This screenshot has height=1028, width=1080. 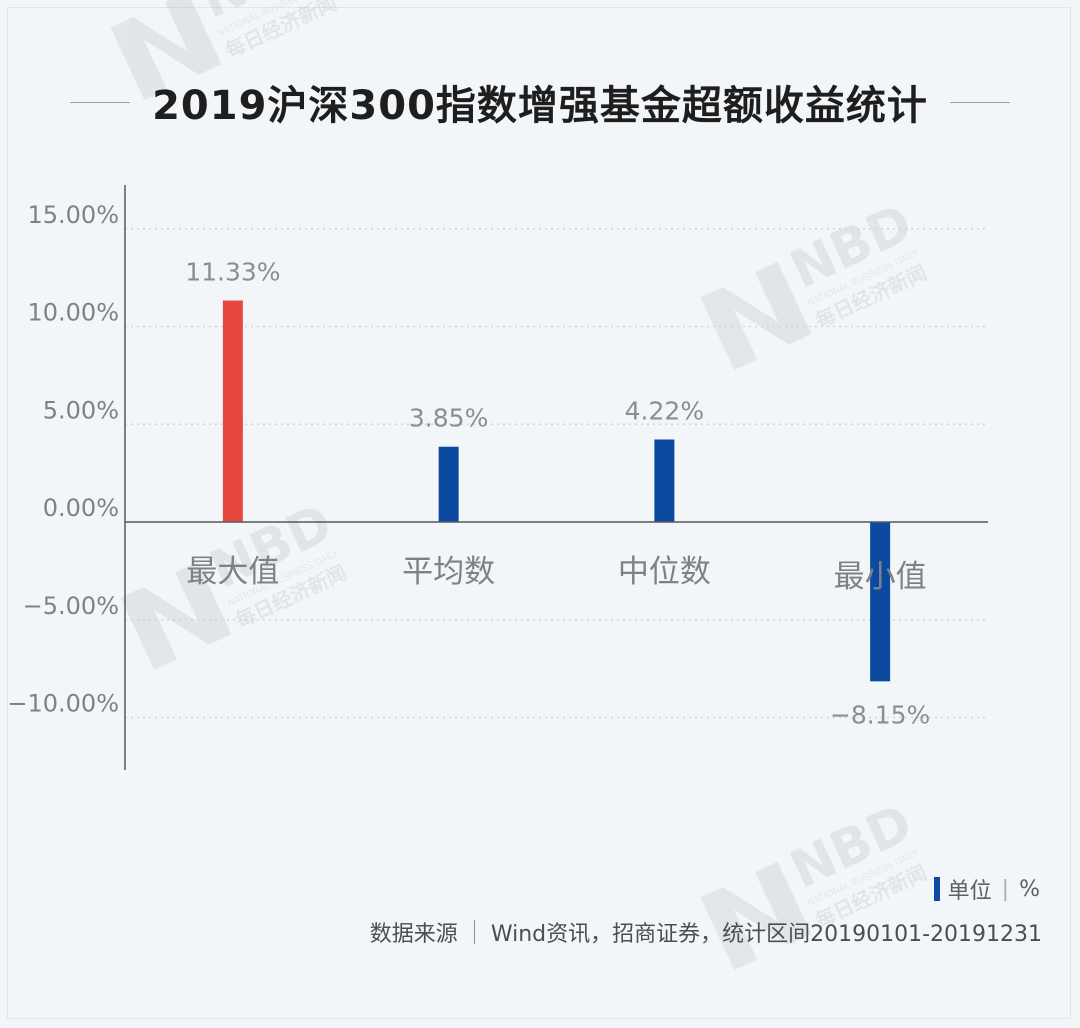 What do you see at coordinates (81, 508) in the screenshot?
I see `y-tick-label: 0.00%` at bounding box center [81, 508].